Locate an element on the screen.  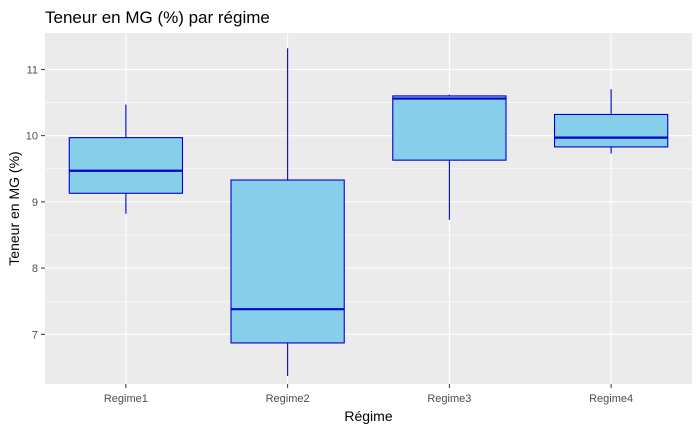
y-tick-label: 7 is located at coordinates (35, 335).